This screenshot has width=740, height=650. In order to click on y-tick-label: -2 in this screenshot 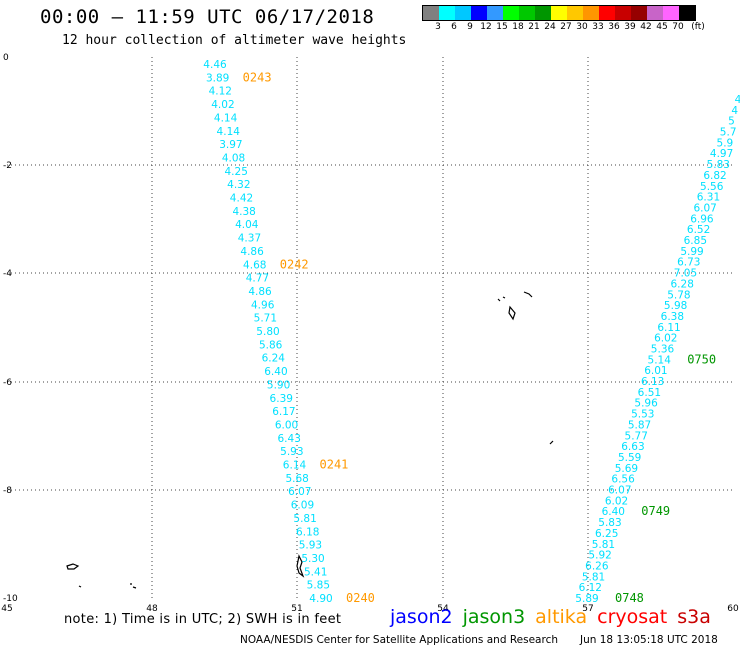, I will do `click(7, 166)`.